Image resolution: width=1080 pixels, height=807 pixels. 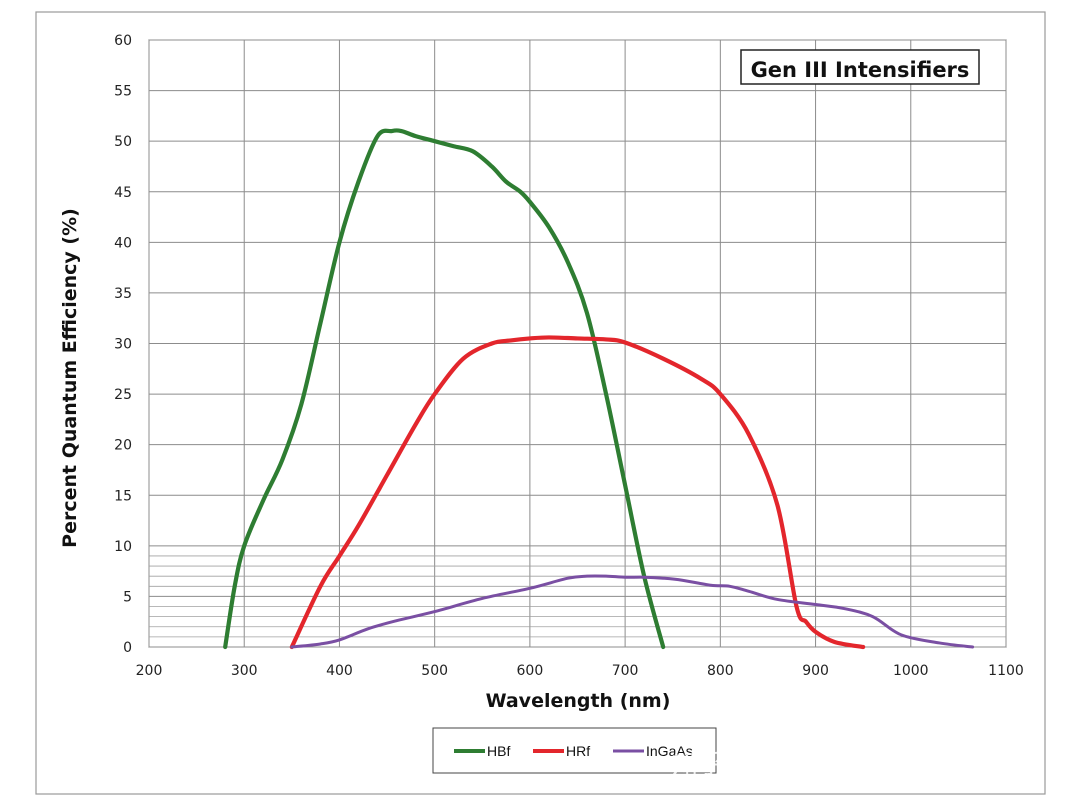 What do you see at coordinates (530, 671) in the screenshot?
I see `x-tick-label: 600` at bounding box center [530, 671].